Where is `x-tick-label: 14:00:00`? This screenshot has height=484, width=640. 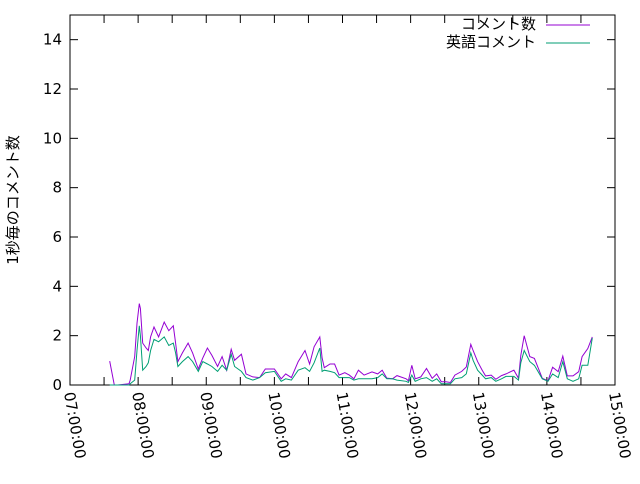
x-tick-label: 14:00:00 is located at coordinates (551, 425).